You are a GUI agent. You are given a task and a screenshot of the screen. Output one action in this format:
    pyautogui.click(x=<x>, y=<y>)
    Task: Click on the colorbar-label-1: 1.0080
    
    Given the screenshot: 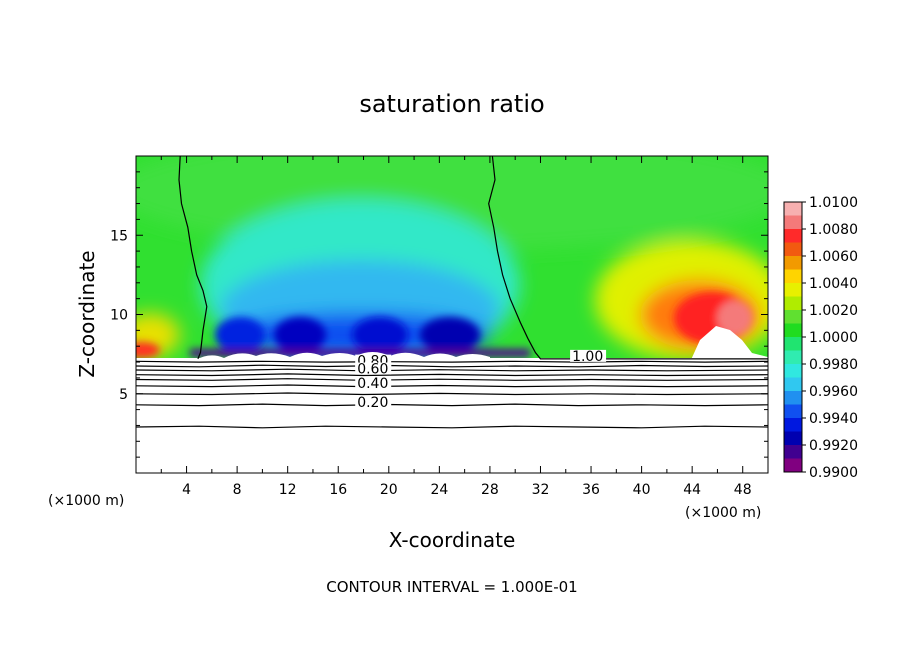 What is the action you would take?
    pyautogui.click(x=833, y=230)
    